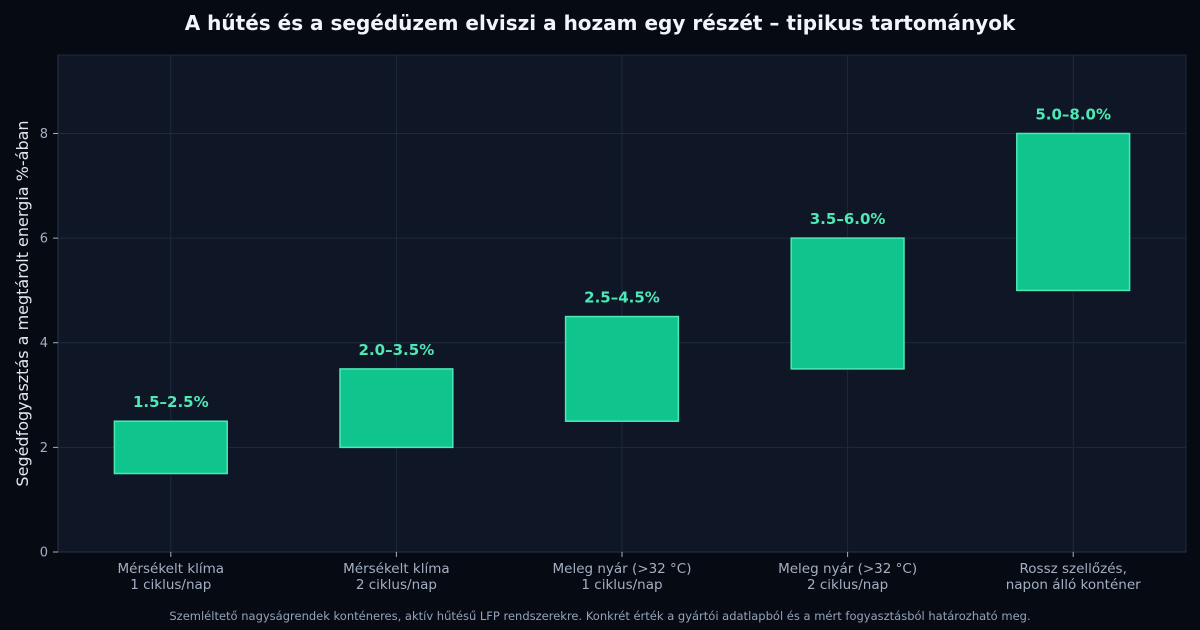 The width and height of the screenshot is (1200, 630). I want to click on y-tick-label: 8, so click(44, 134).